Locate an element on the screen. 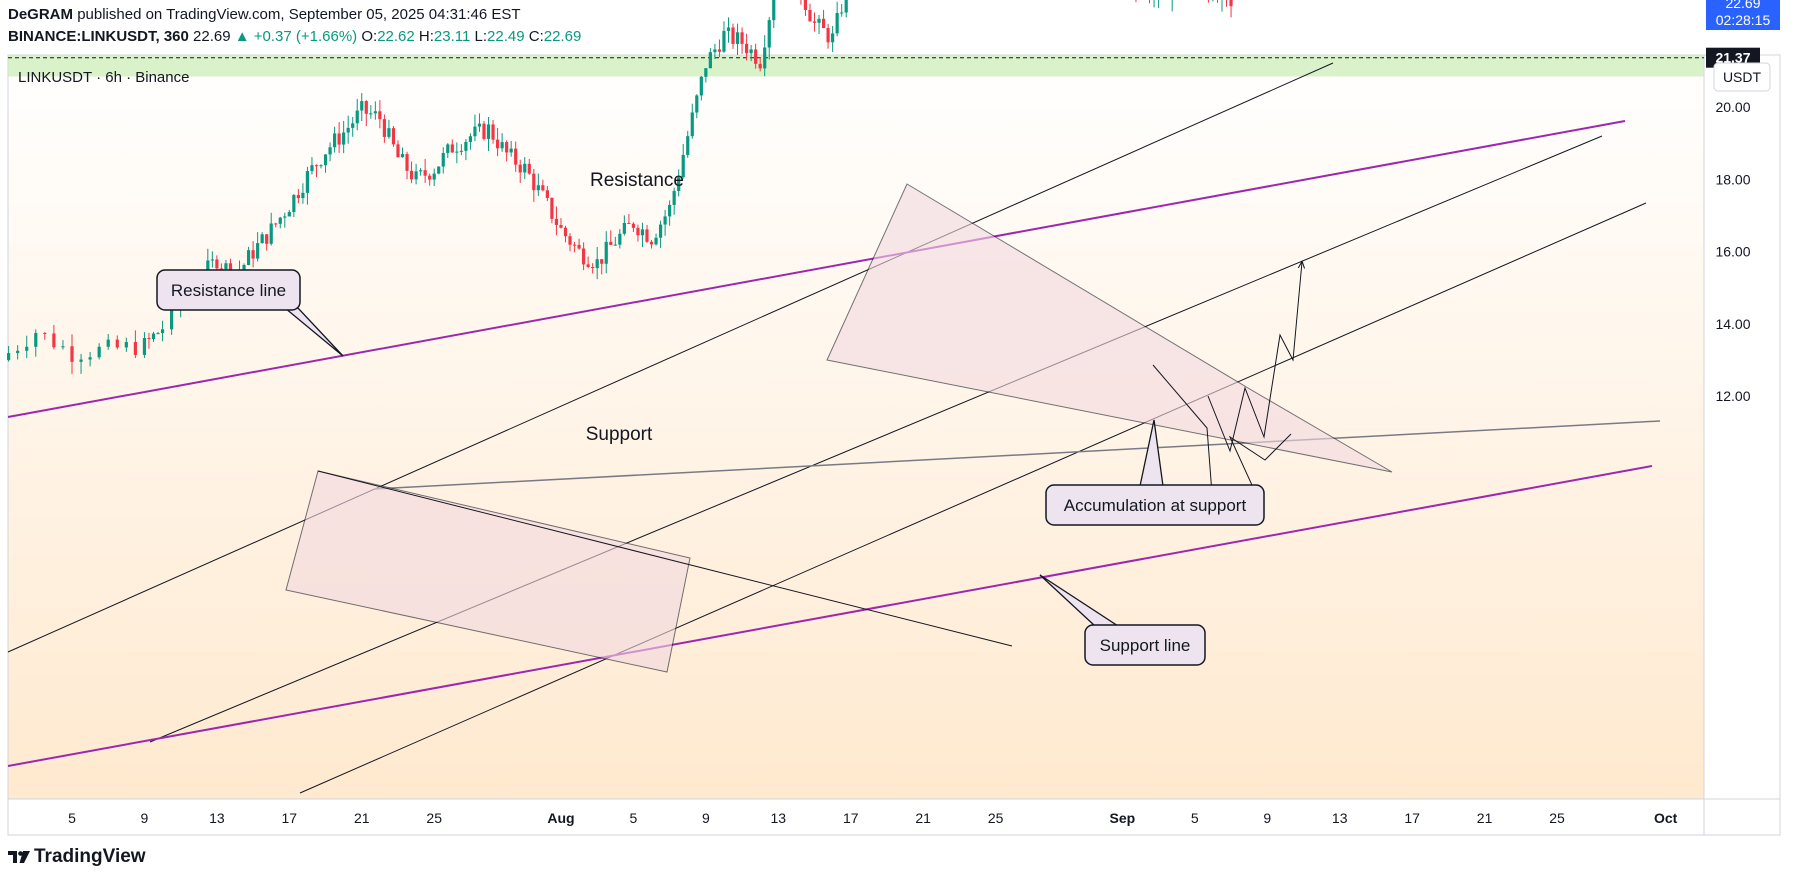 Image resolution: width=1796 pixels, height=882 pixels. author-name: DeGRAM is located at coordinates (41, 14).